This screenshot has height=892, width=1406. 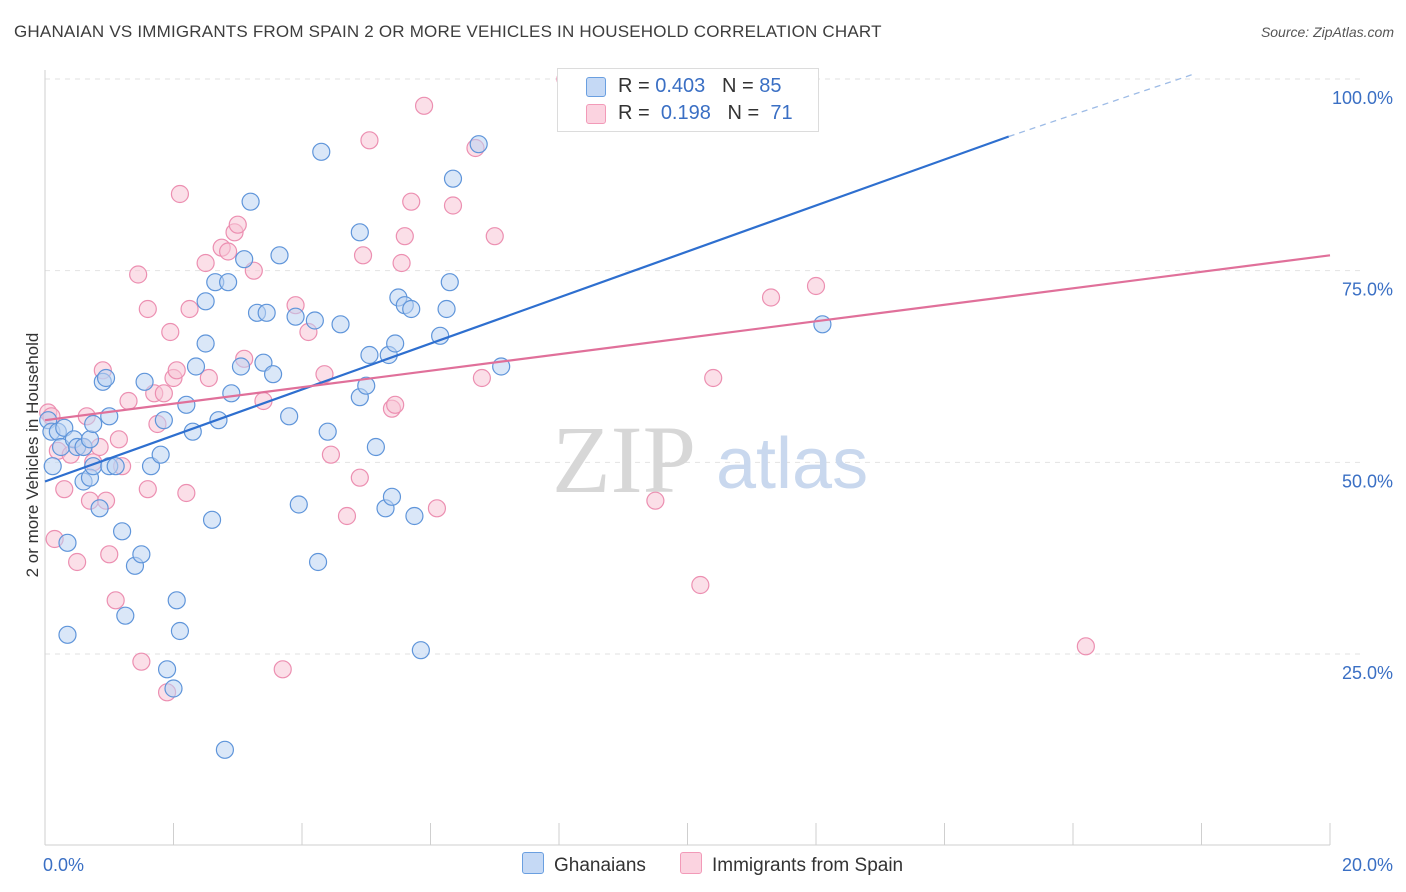 I want to click on n-value: 71, so click(x=781, y=113).